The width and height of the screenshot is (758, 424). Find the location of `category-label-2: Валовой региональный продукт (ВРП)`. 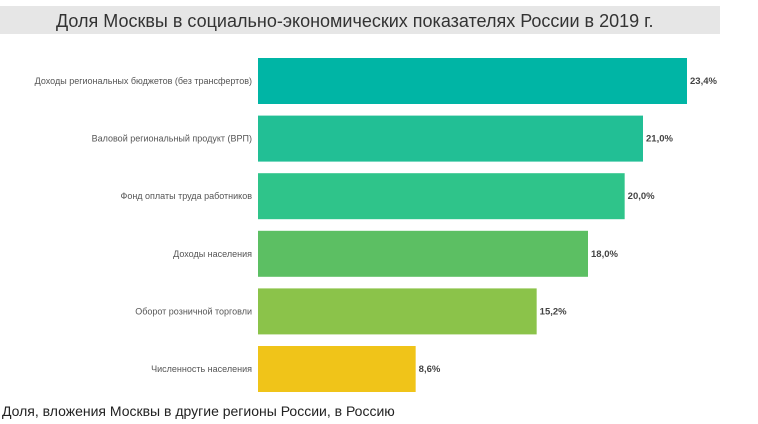

category-label-2: Валовой региональный продукт (ВРП) is located at coordinates (172, 139).